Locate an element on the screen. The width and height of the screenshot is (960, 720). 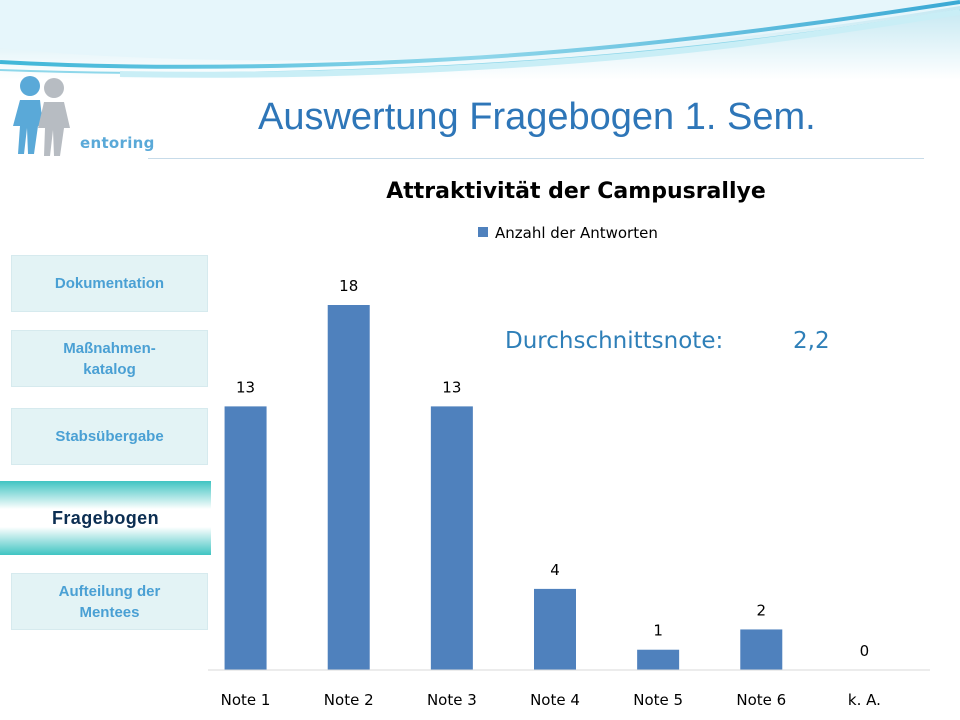
logo-text: entoring is located at coordinates (117, 143).